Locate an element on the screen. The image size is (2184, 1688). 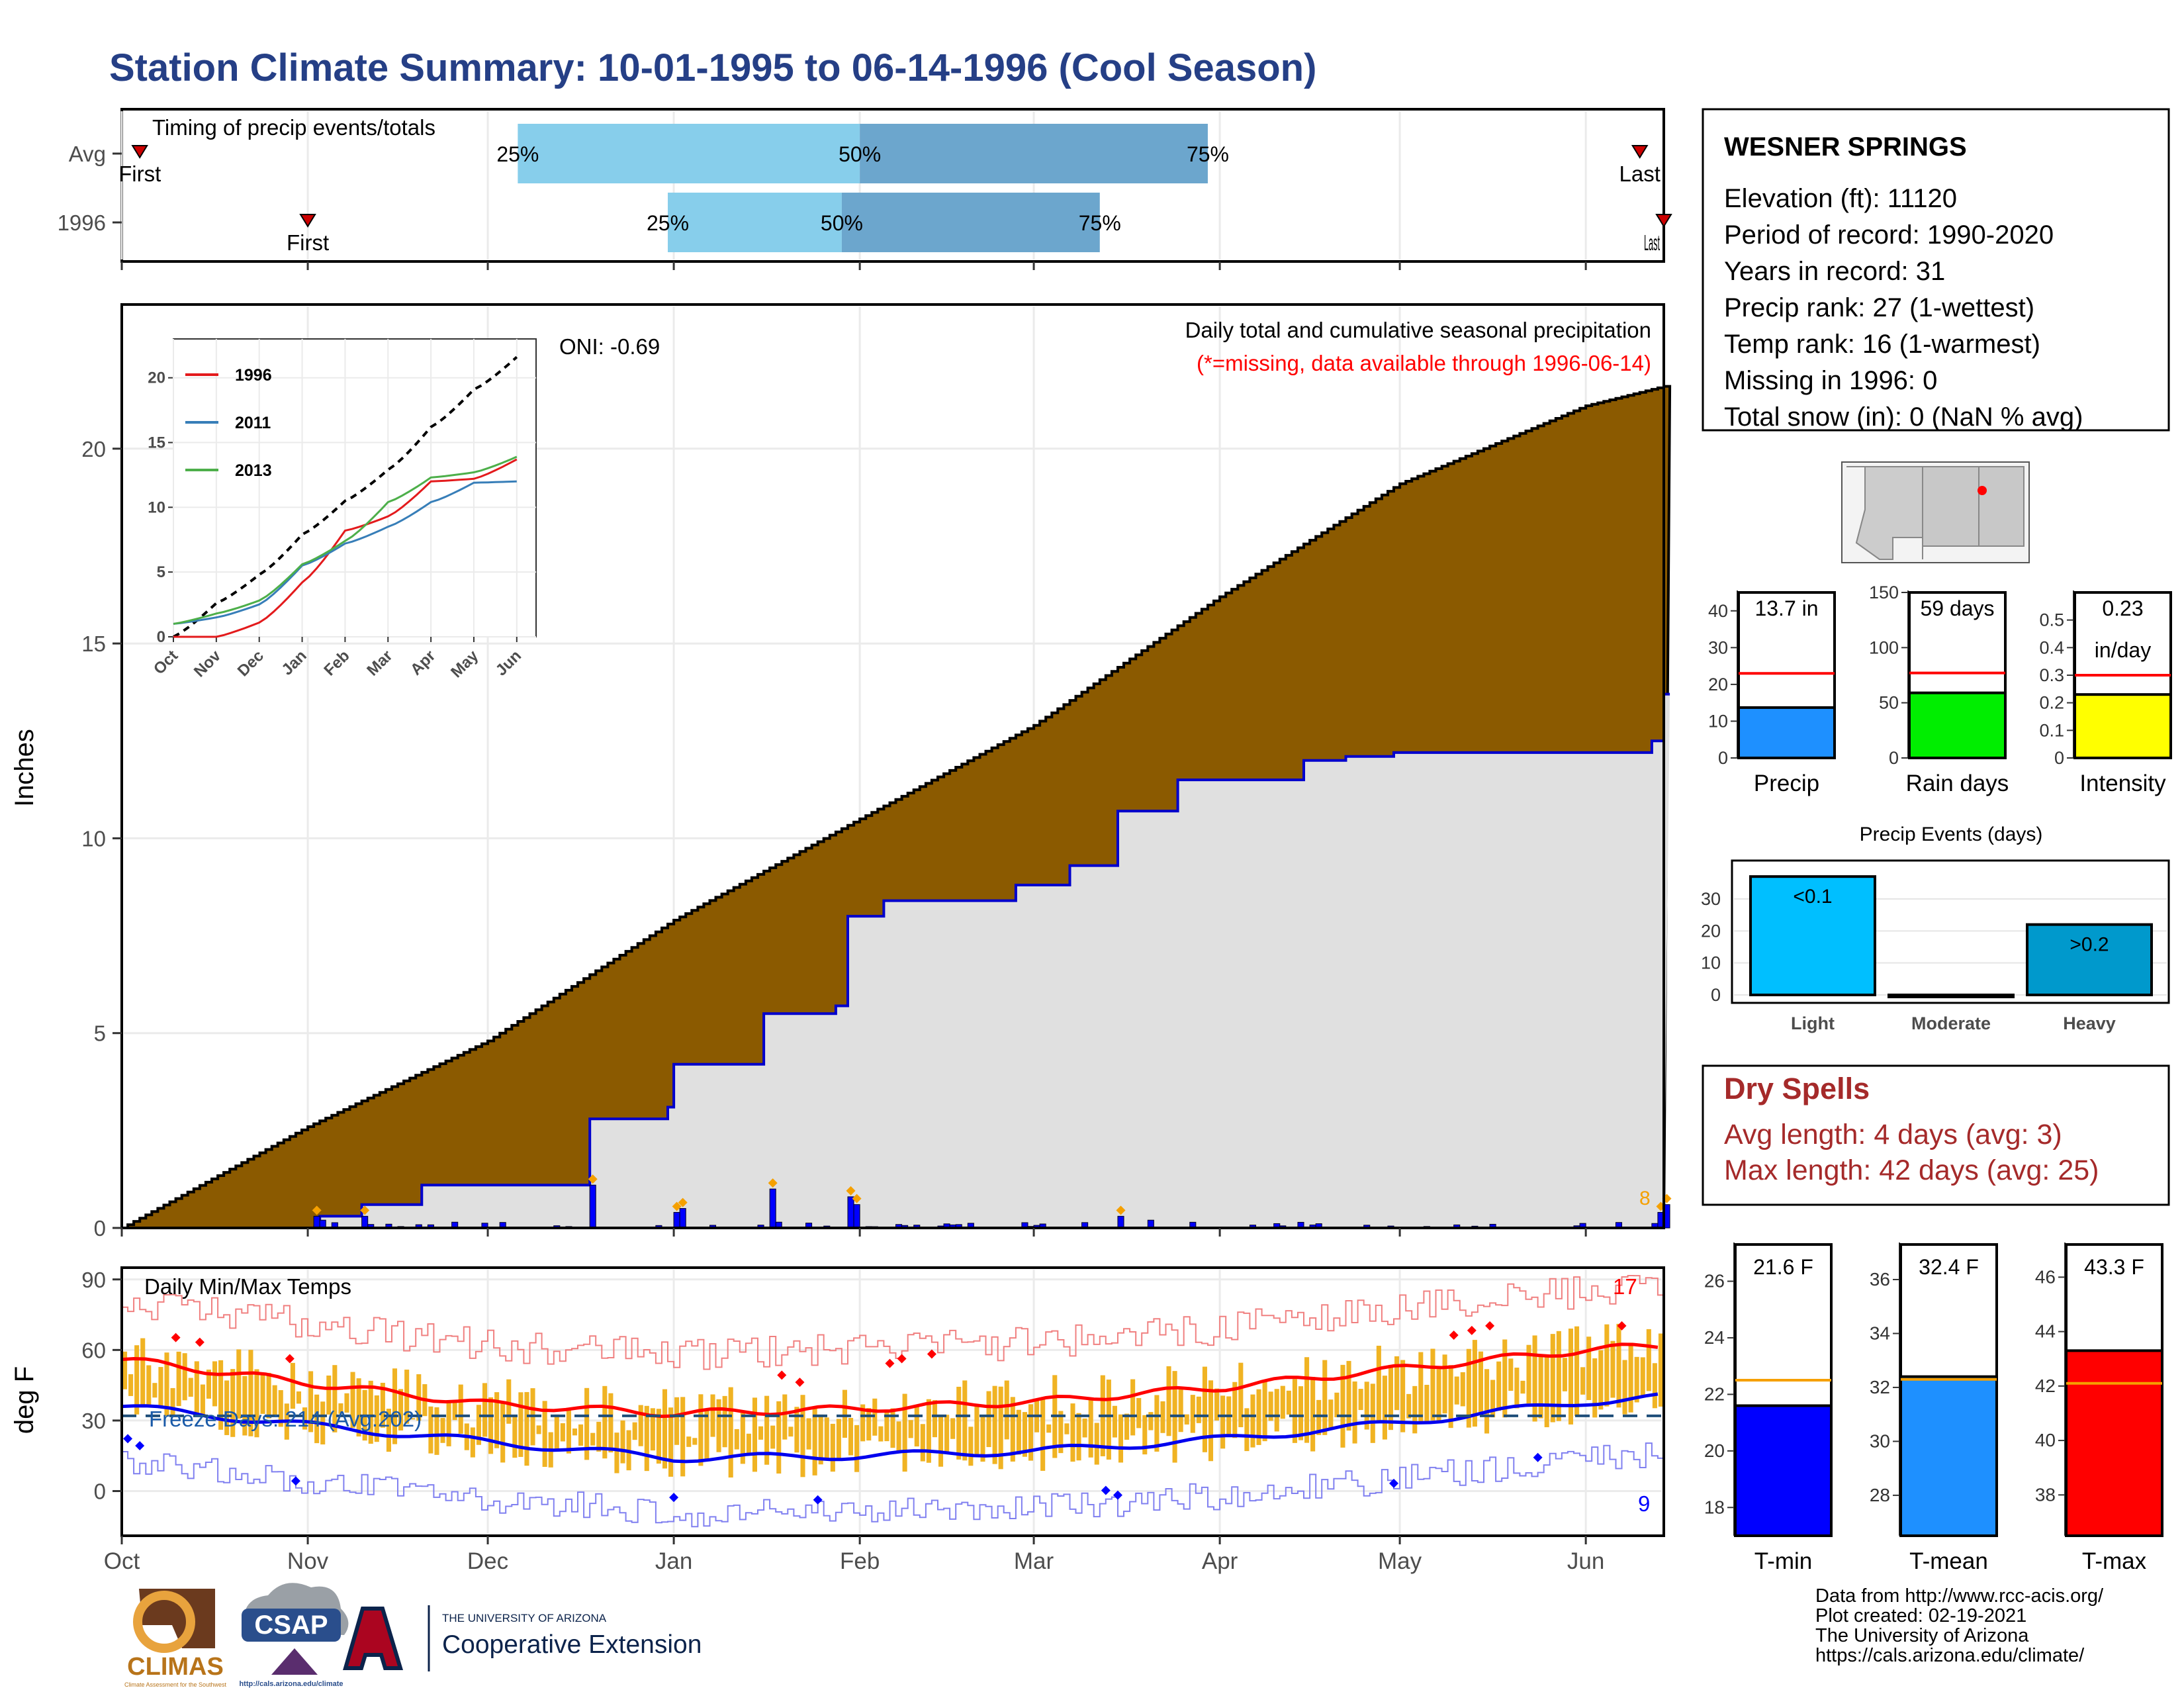
temp-ytick-label: 60 is located at coordinates (93, 1350).